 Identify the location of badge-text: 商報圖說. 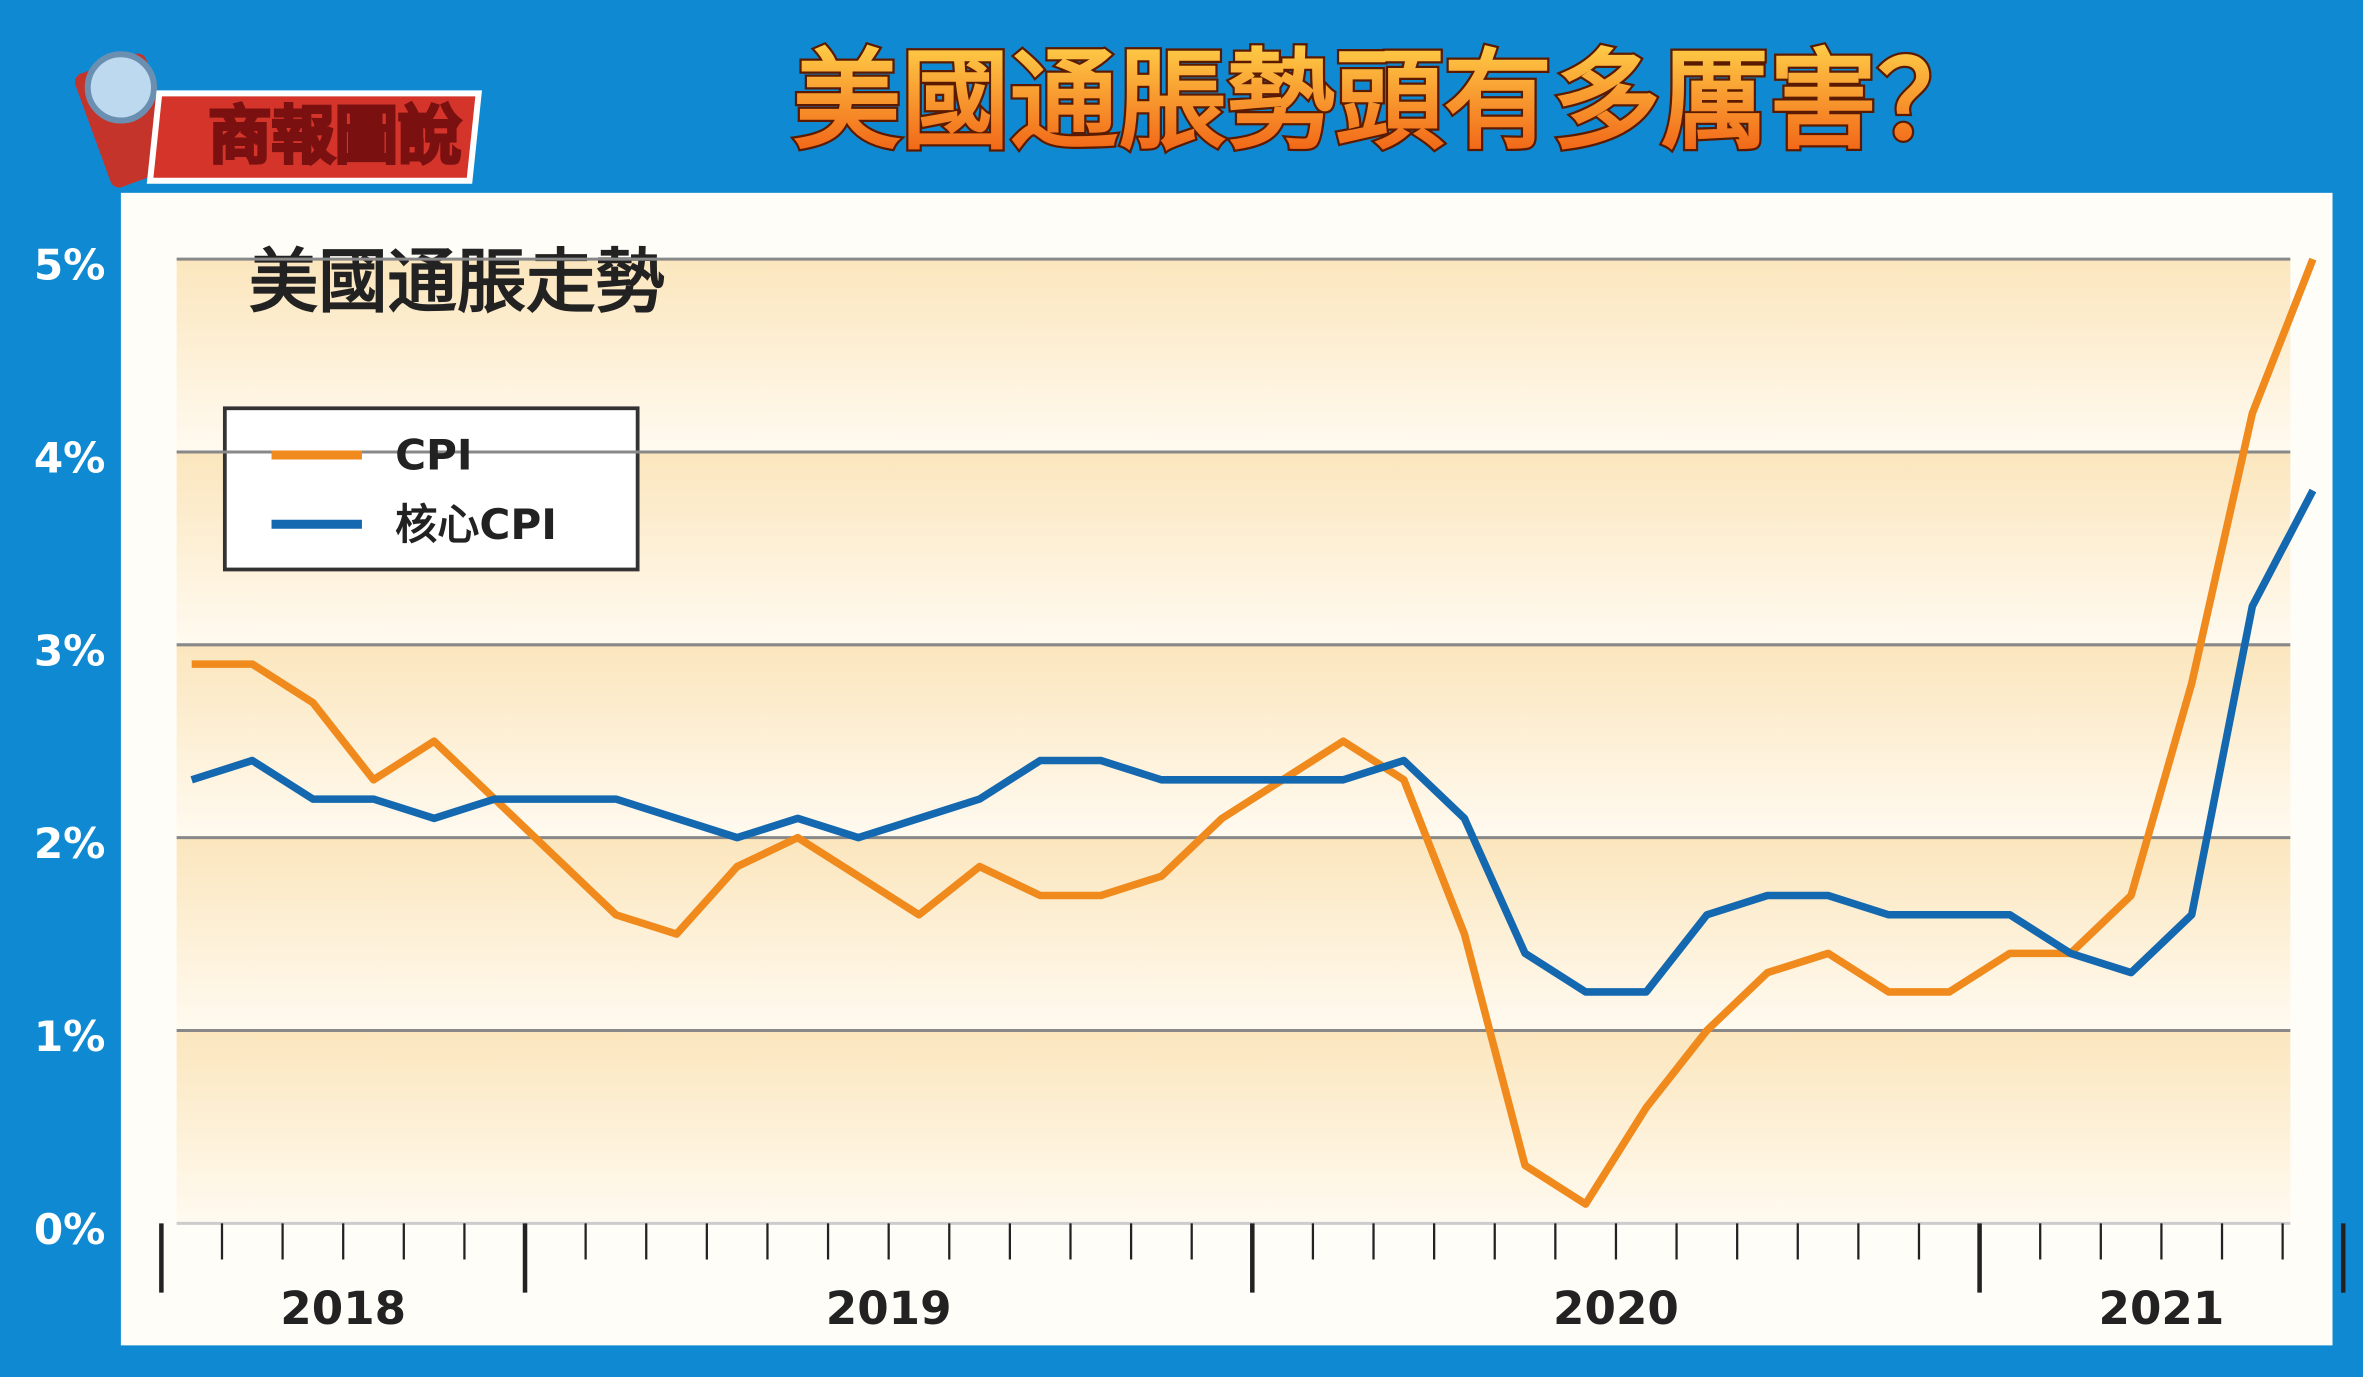
(334, 136).